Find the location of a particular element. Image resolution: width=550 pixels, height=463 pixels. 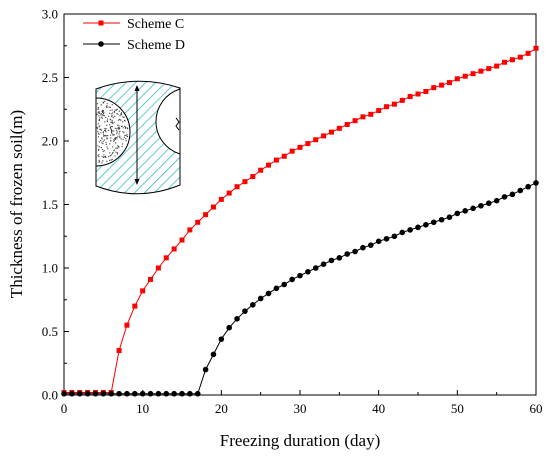

break-mark is located at coordinates (177, 124).